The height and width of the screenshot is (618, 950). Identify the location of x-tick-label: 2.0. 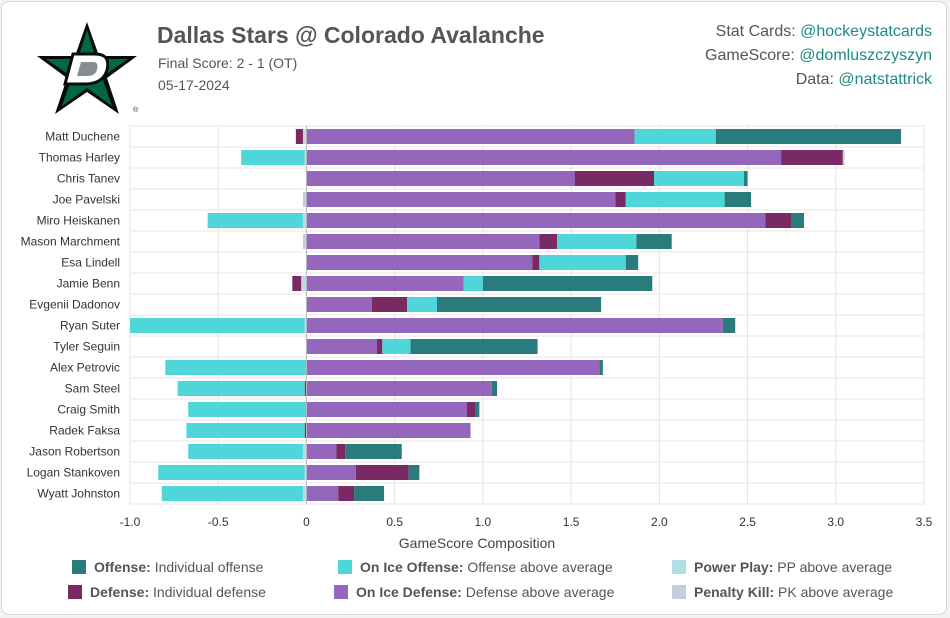
(659, 522).